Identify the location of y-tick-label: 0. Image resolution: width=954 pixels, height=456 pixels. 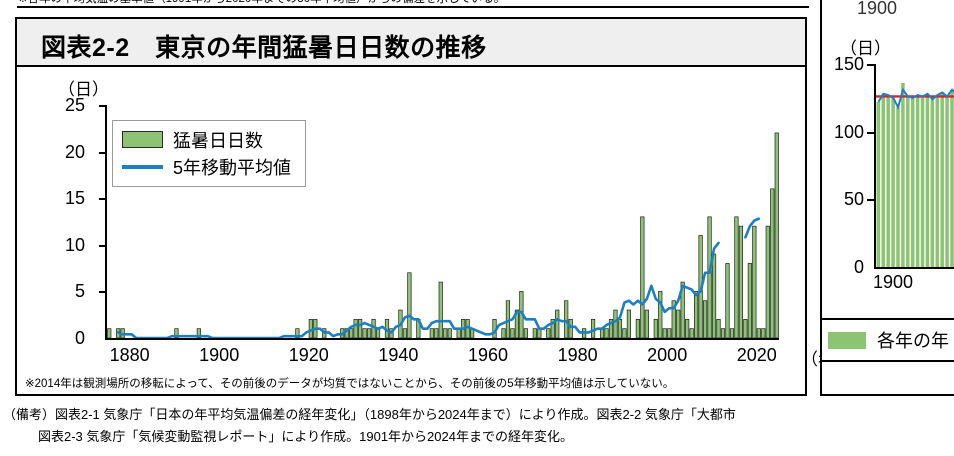
(79, 338).